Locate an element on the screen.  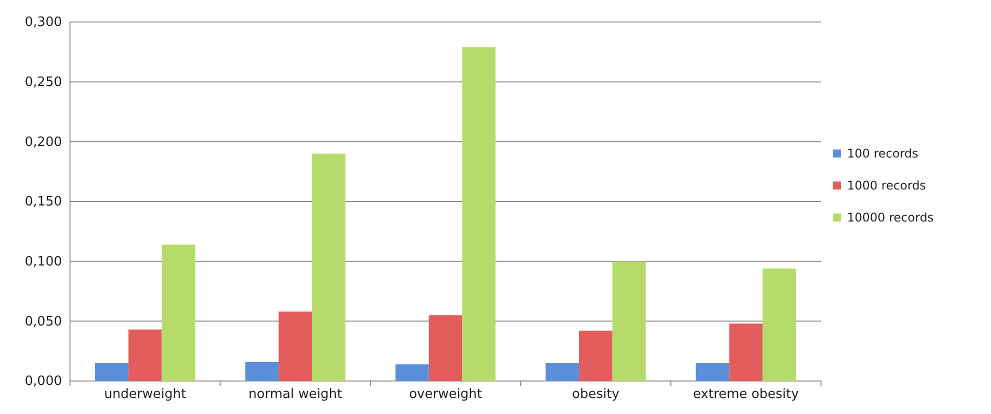
y-tick-label: 0,100 is located at coordinates (43, 262).